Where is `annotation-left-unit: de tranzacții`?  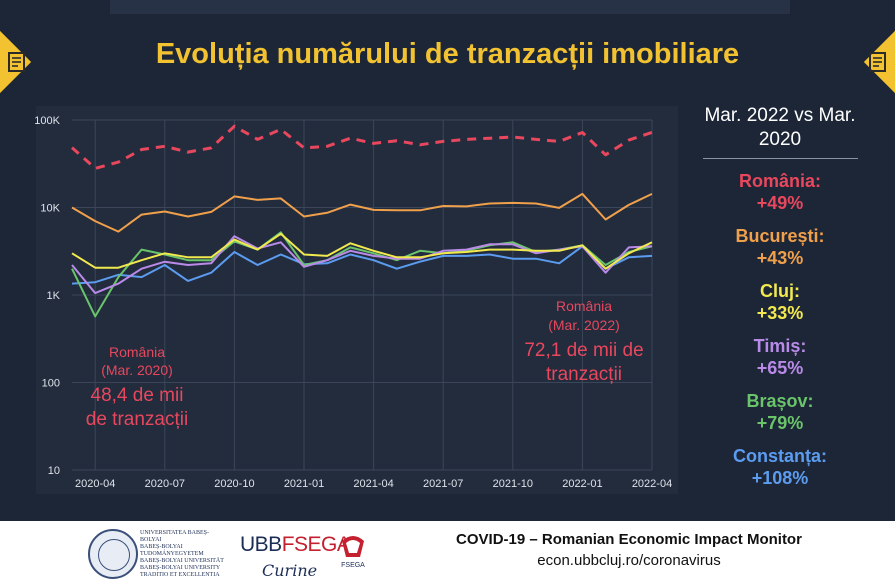
annotation-left-unit: de tranzacții is located at coordinates (137, 419).